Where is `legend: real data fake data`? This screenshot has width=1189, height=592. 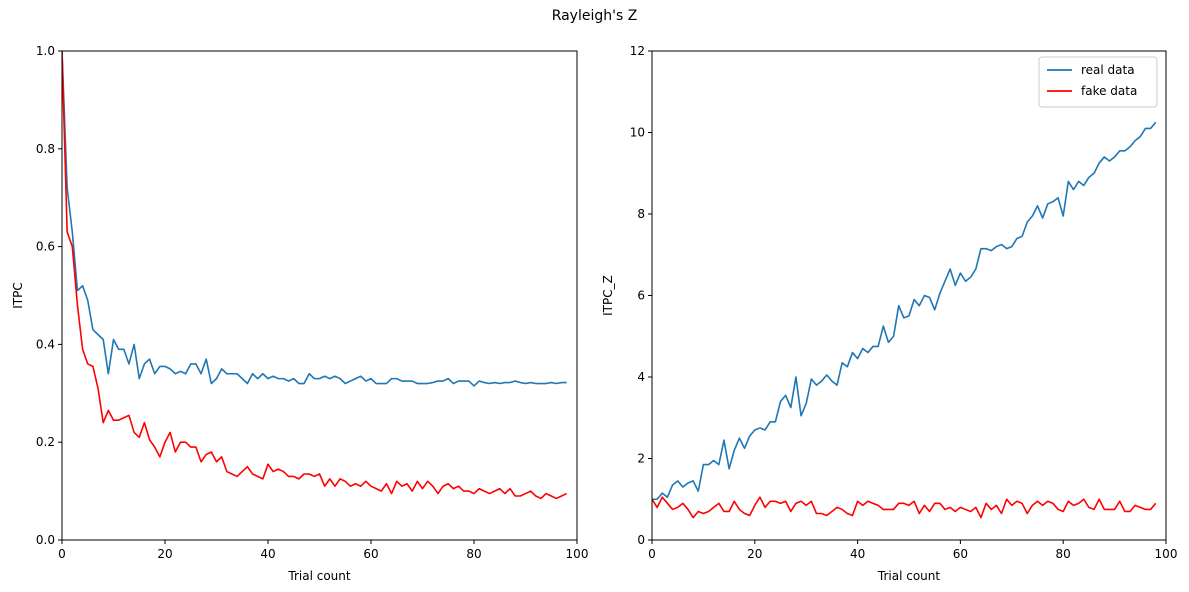
legend: real data fake data is located at coordinates (1098, 82).